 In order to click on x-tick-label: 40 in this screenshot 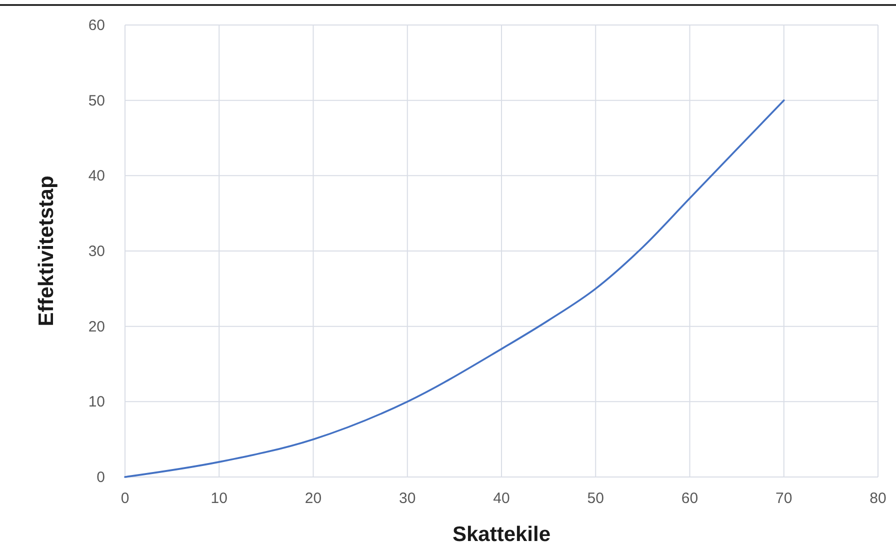, I will do `click(501, 498)`.